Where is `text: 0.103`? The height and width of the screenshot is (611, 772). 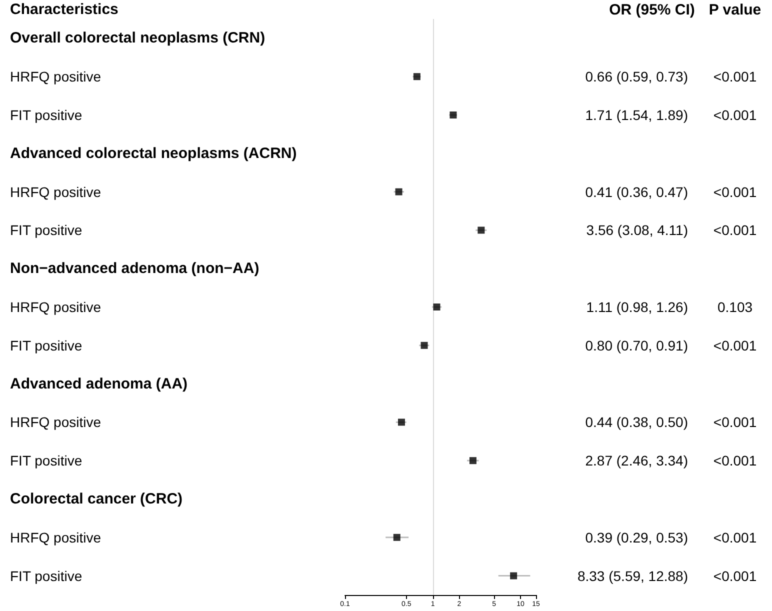 text: 0.103 is located at coordinates (735, 307).